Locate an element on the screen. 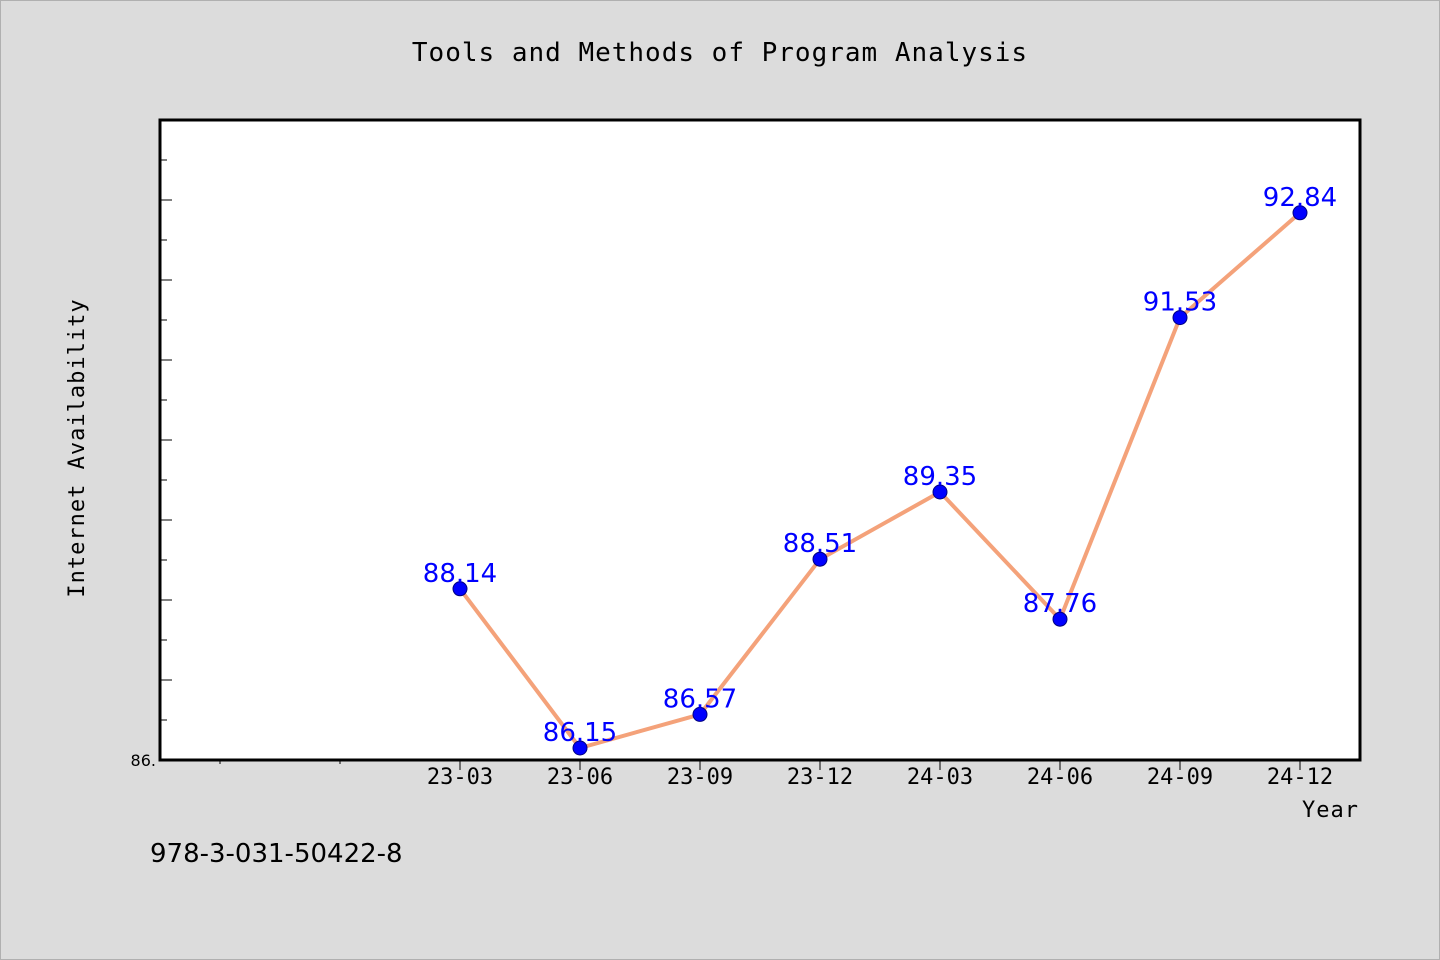 Image resolution: width=1440 pixels, height=960 pixels. data-label: 88.14 is located at coordinates (460, 574).